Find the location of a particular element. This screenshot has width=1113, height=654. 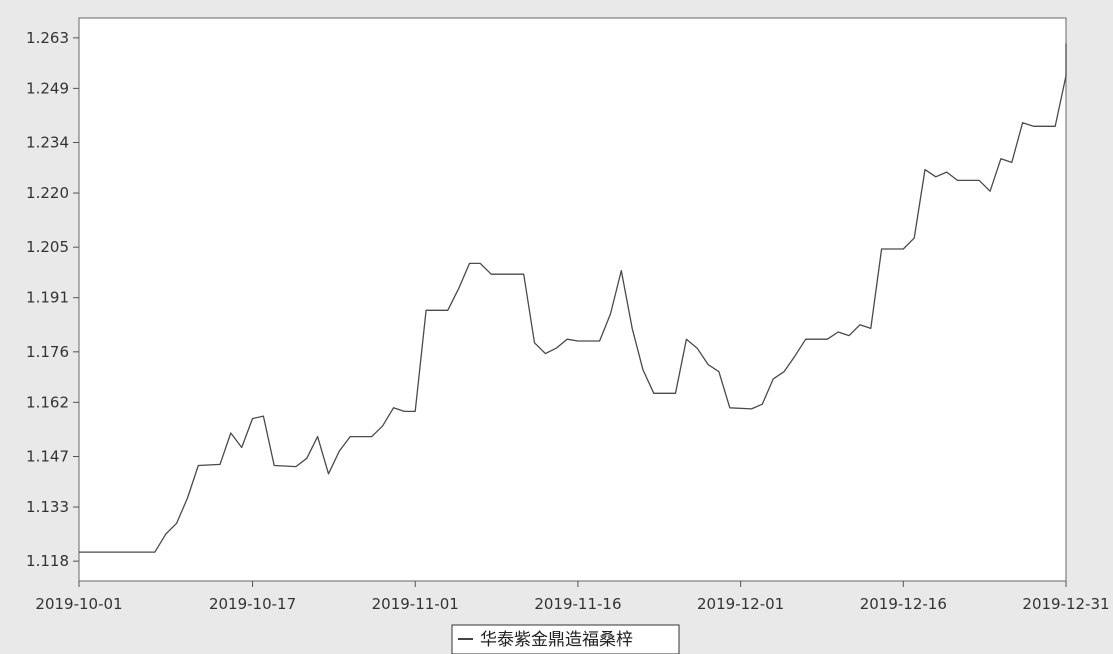

y-tick-label: 1.191 is located at coordinates (47, 298).